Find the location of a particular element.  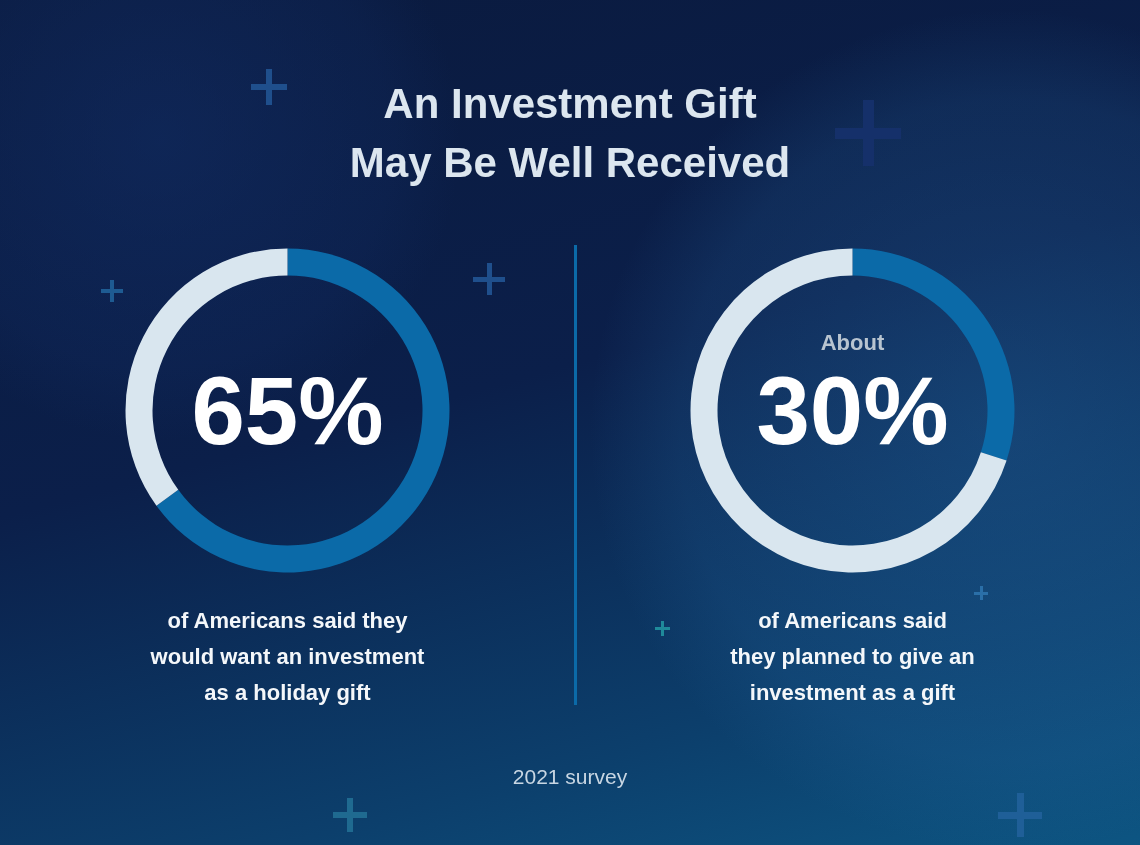

text: An Investment Gift May Be Well Received is located at coordinates (570, 133).